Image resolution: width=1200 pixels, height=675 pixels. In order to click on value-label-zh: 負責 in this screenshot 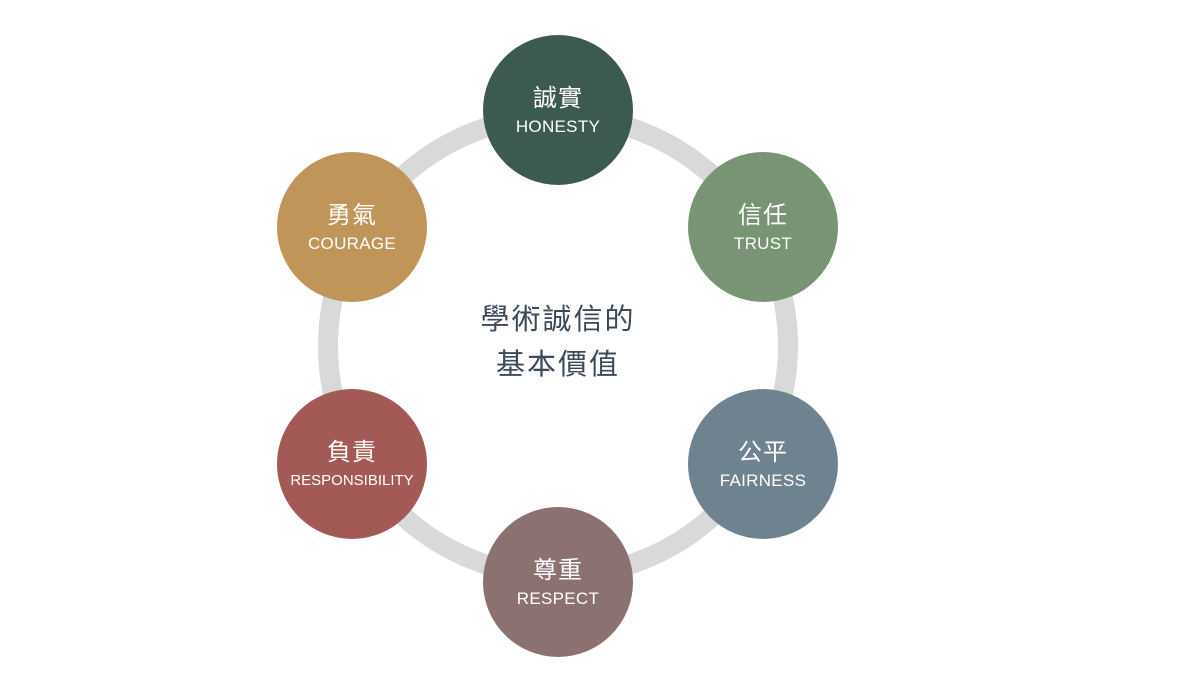, I will do `click(352, 451)`.